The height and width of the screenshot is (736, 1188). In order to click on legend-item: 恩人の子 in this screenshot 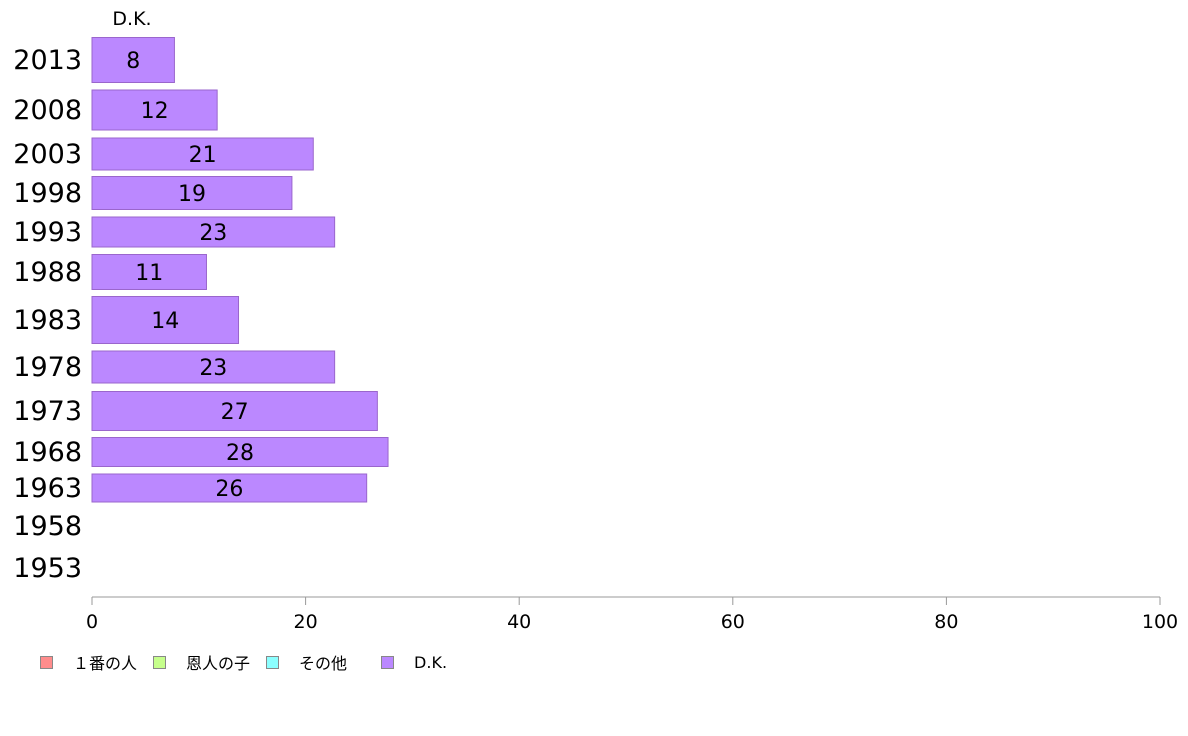, I will do `click(201, 662)`.